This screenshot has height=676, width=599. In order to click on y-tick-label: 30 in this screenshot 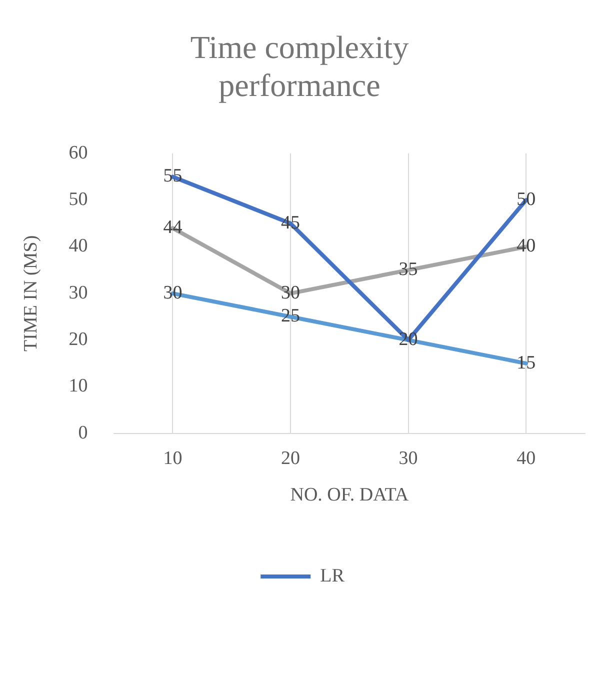, I will do `click(78, 293)`.